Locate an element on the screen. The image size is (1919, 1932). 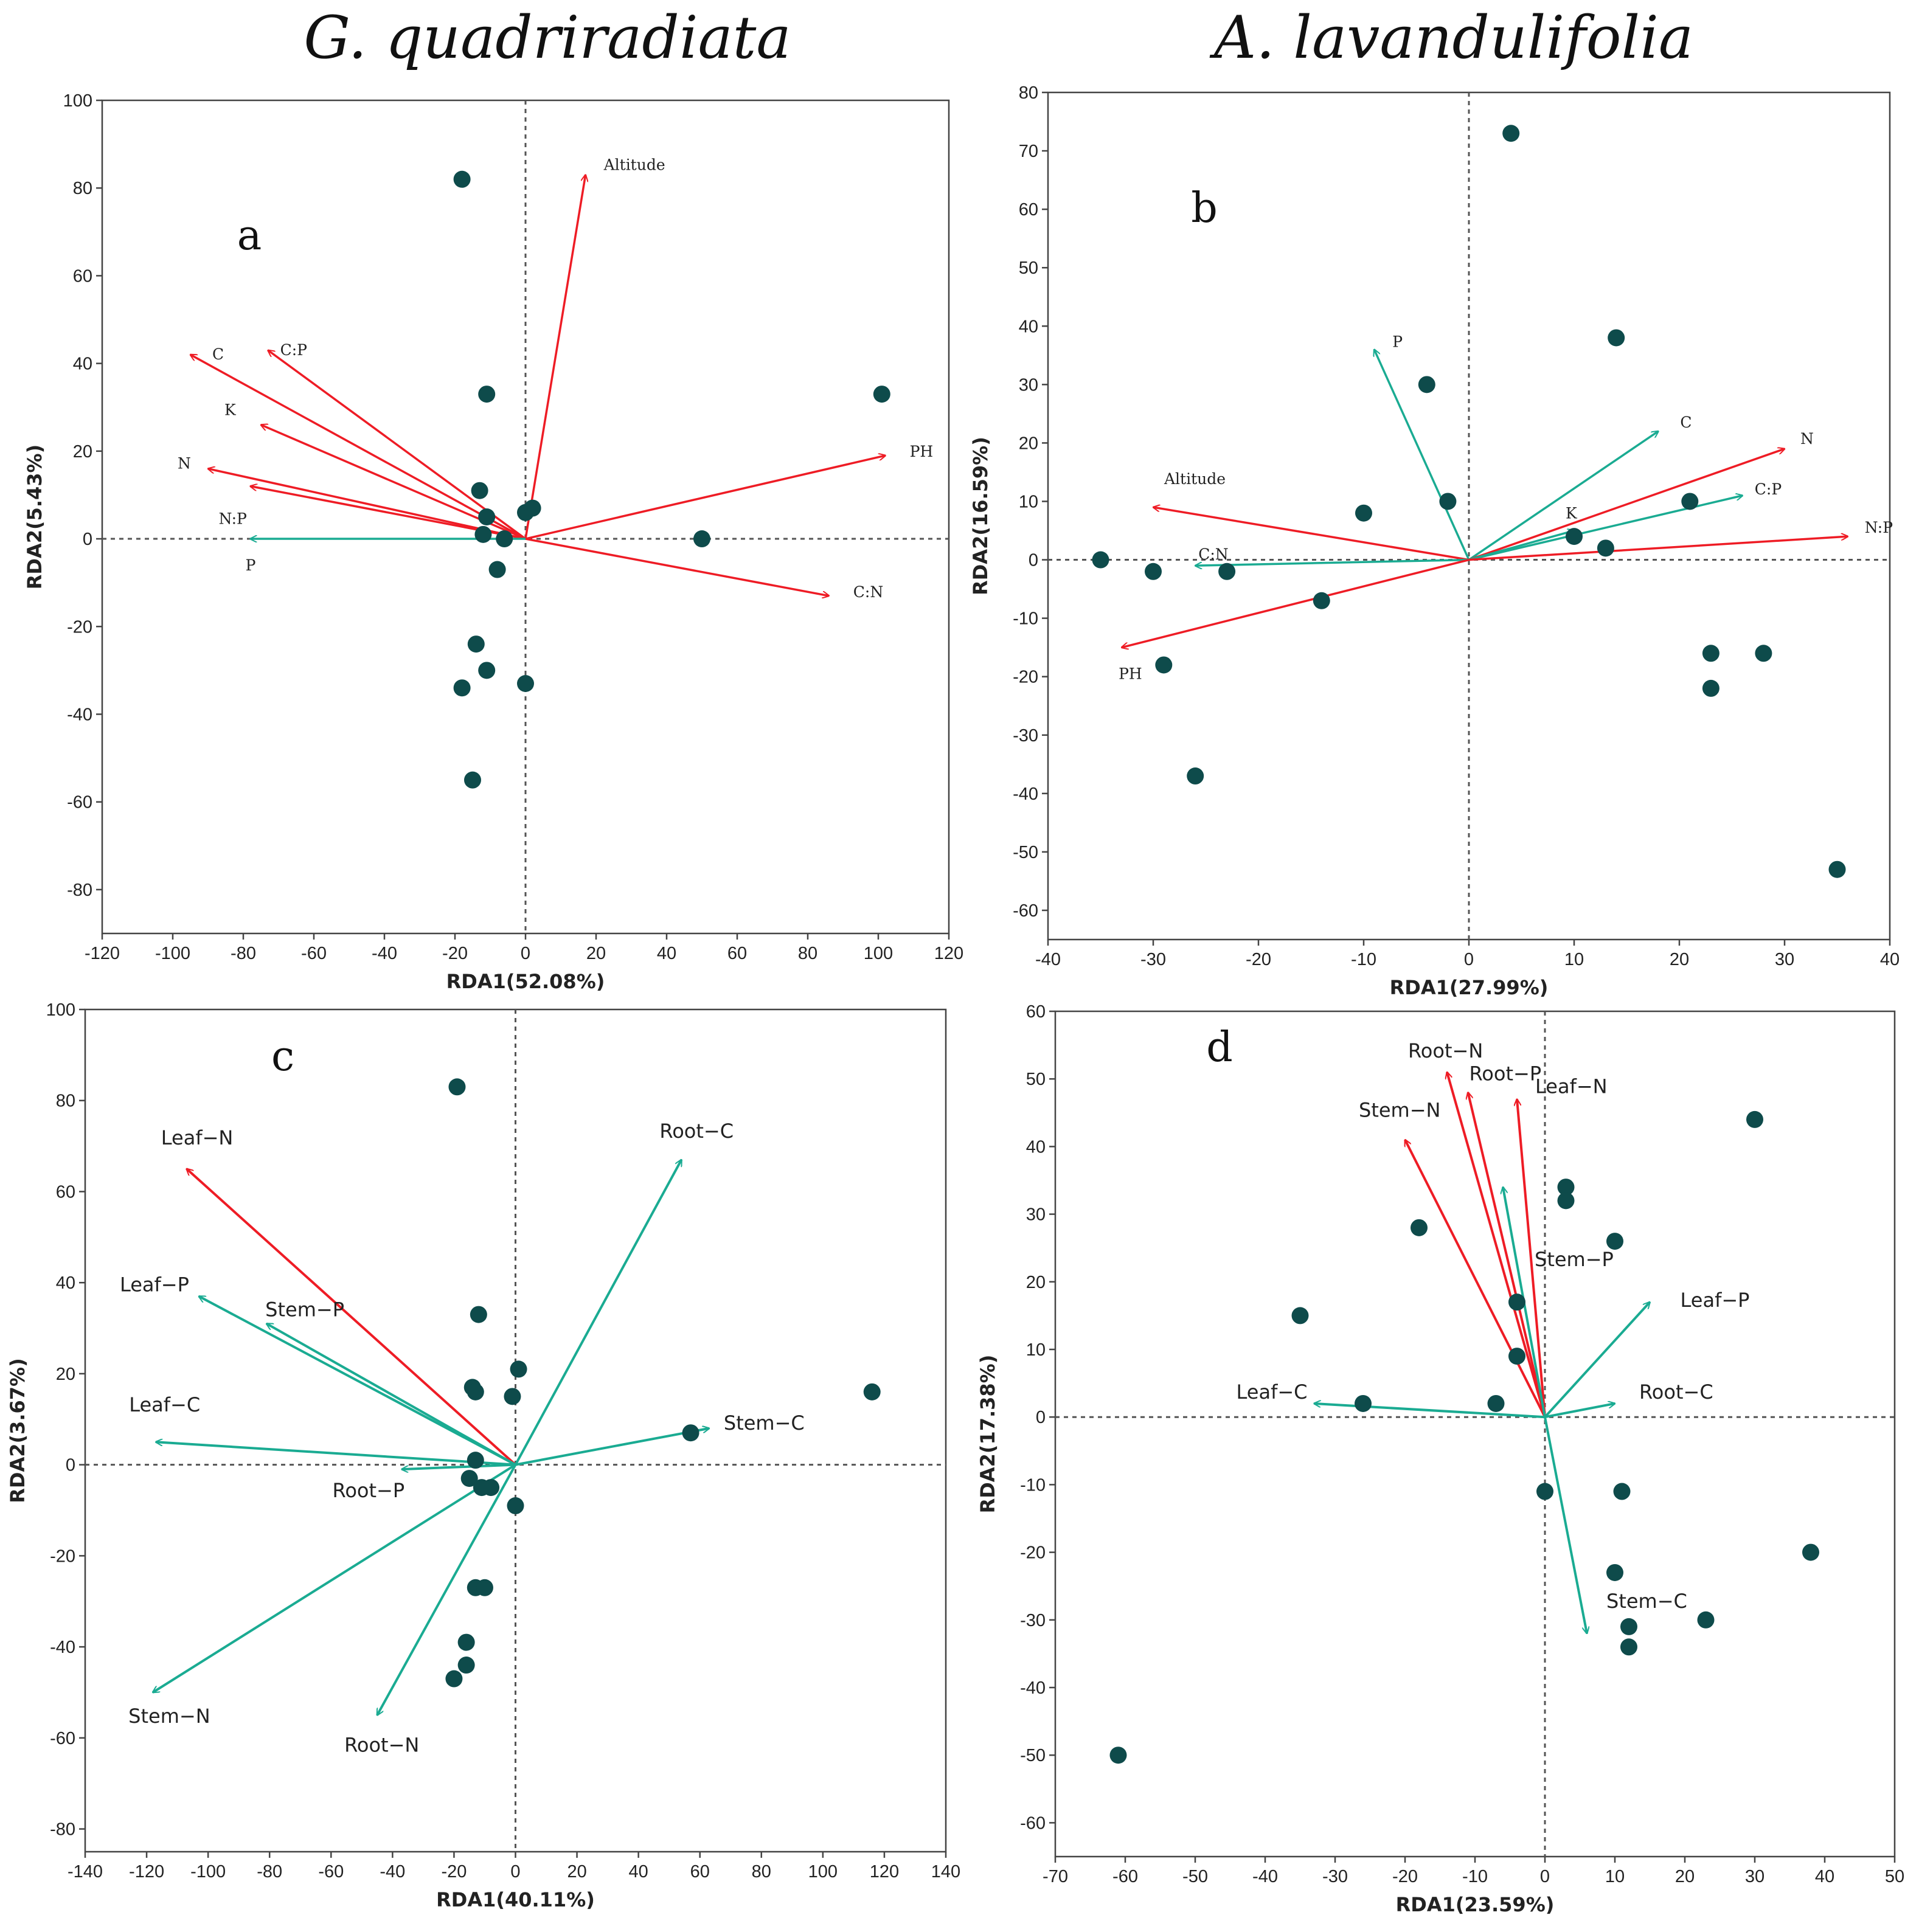
vector-arrow-c is located at coordinates (1563, 496).